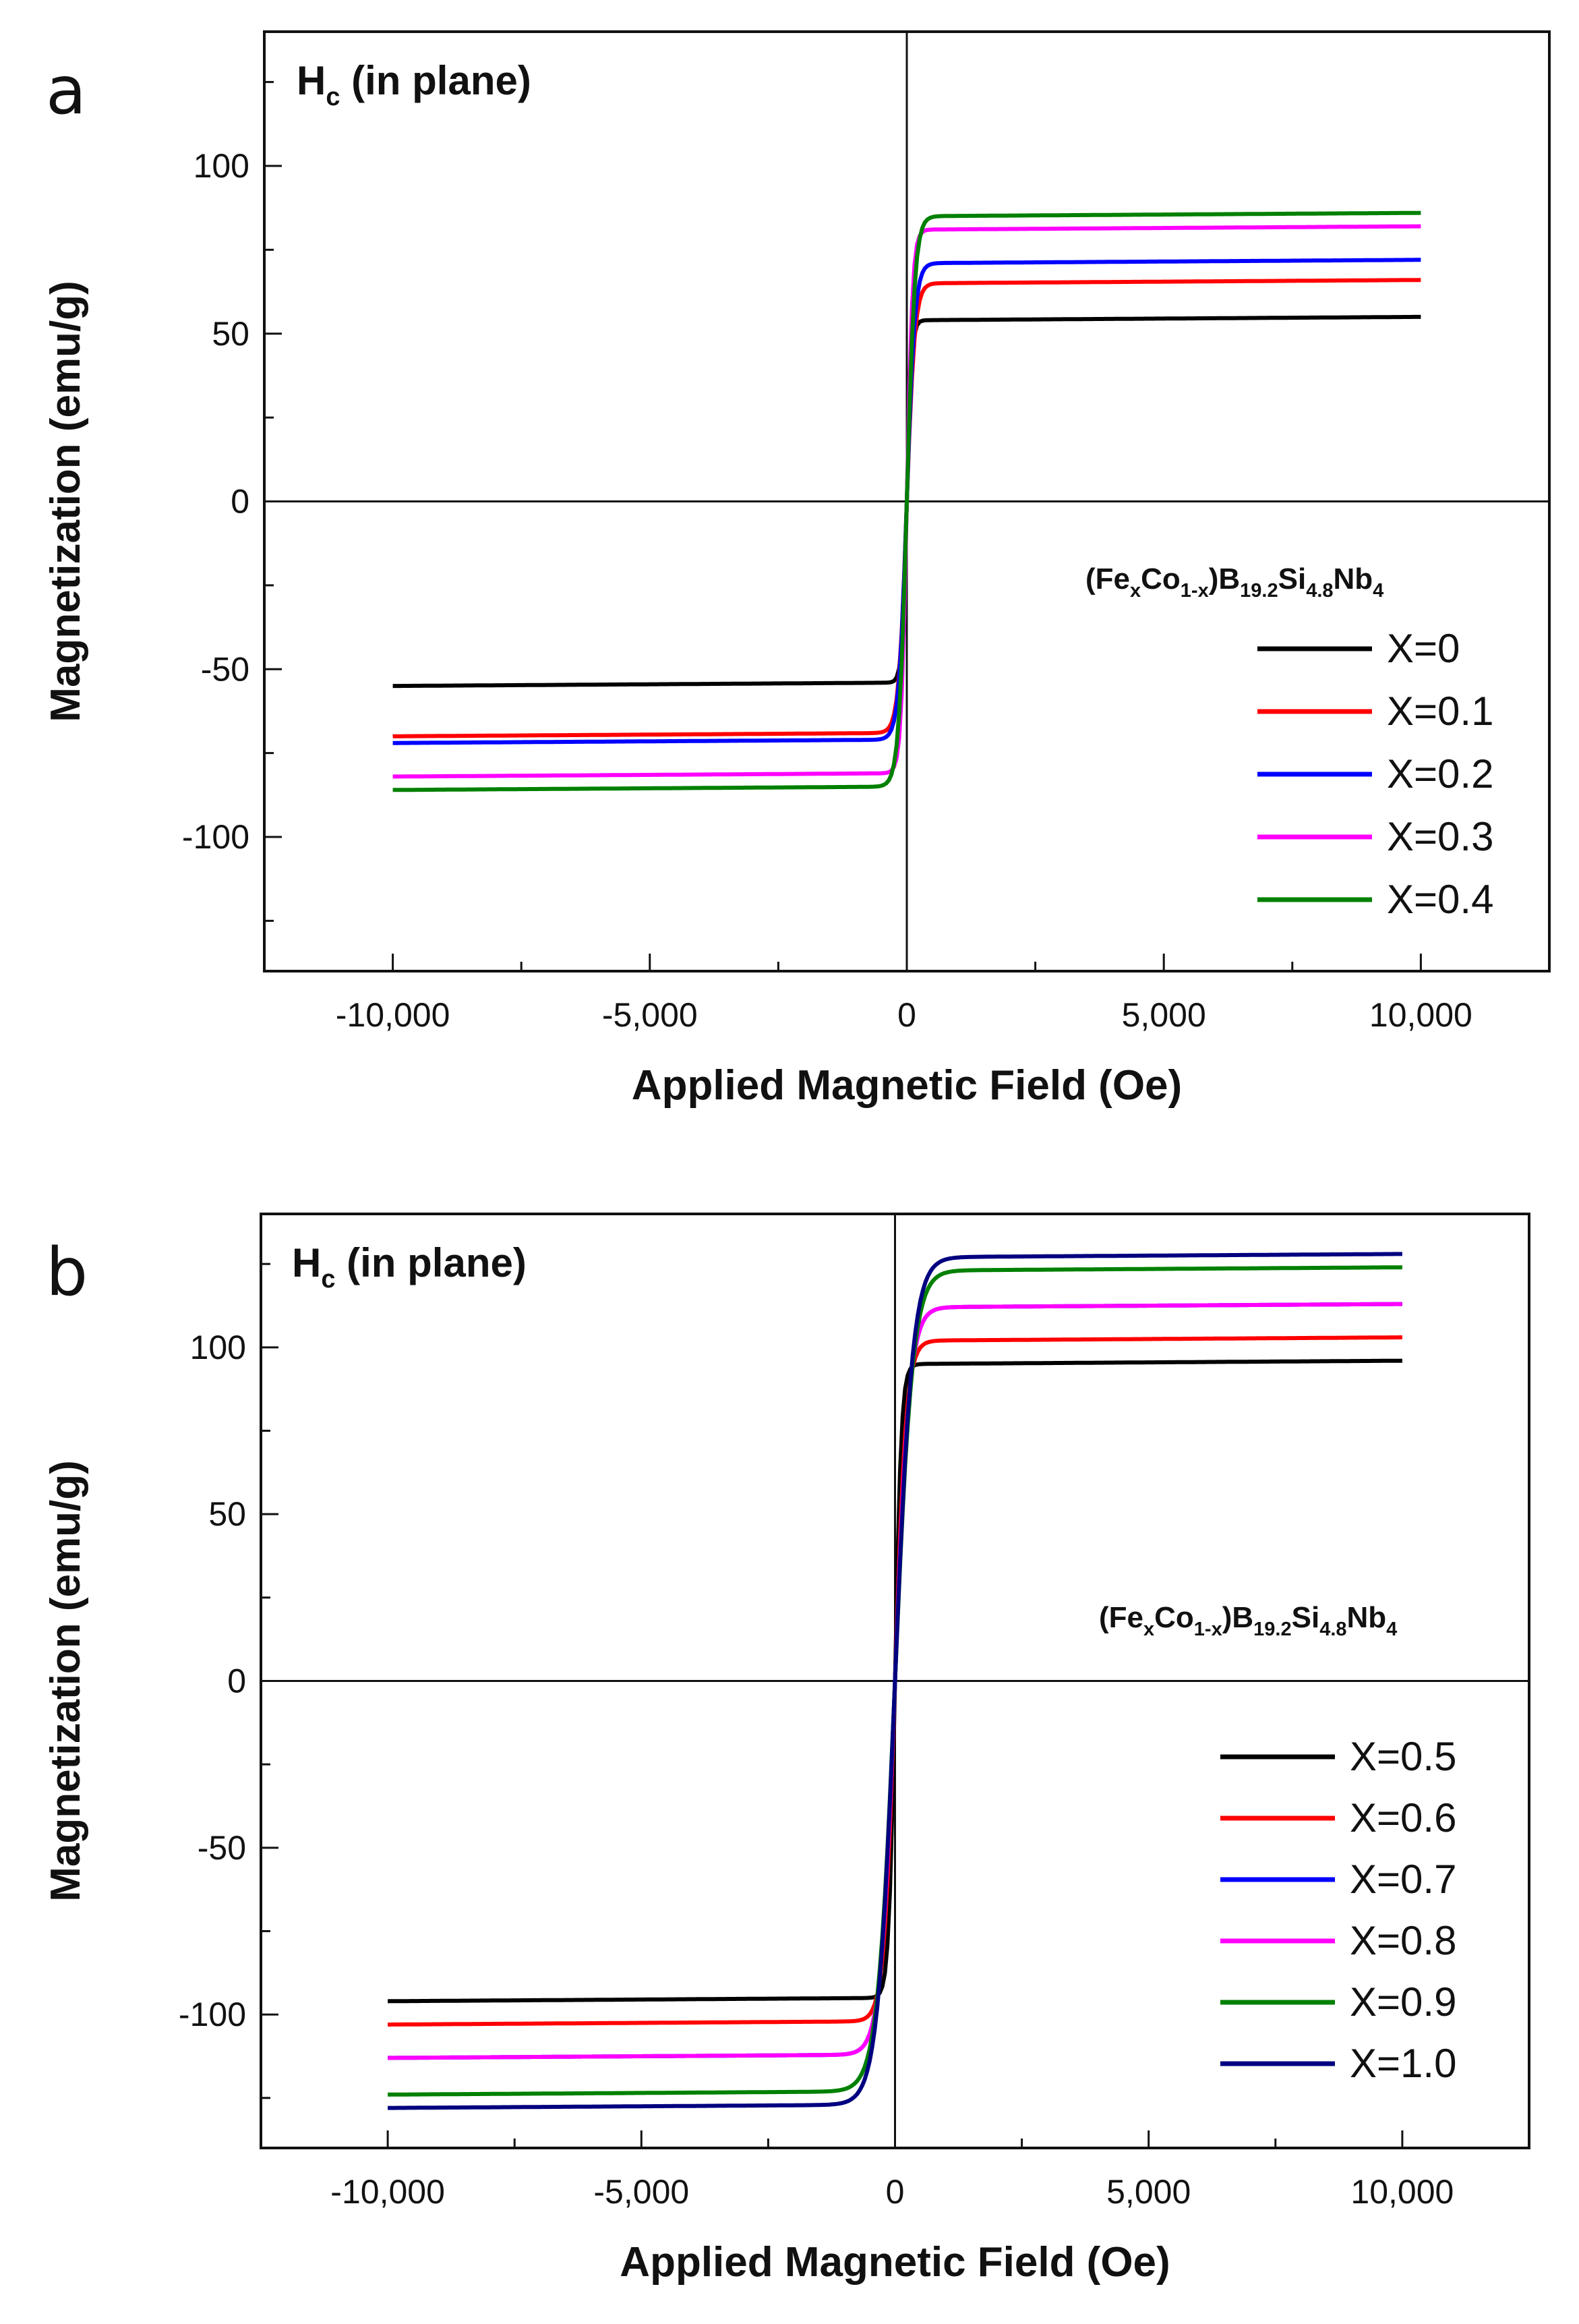 The height and width of the screenshot is (2324, 1579). Describe the element at coordinates (66, 91) in the screenshot. I see `panel-letter: a` at that location.